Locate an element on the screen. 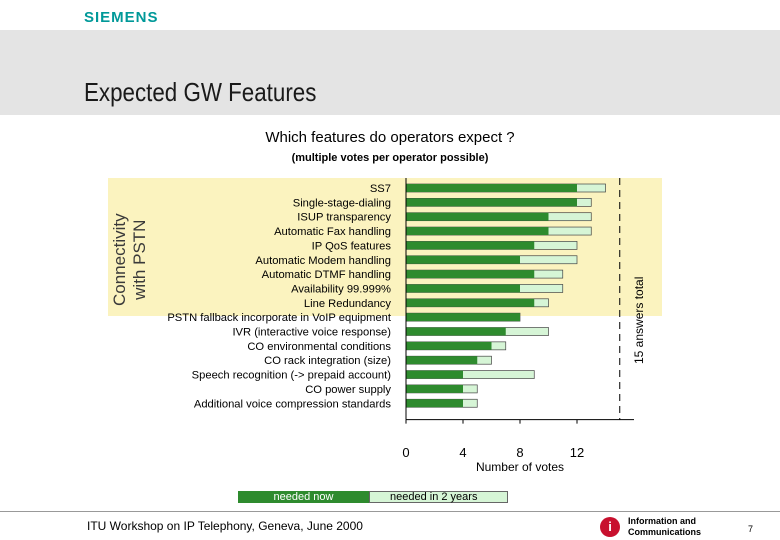 This screenshot has width=780, height=540. legend-swatch-needed-now is located at coordinates (303, 497).